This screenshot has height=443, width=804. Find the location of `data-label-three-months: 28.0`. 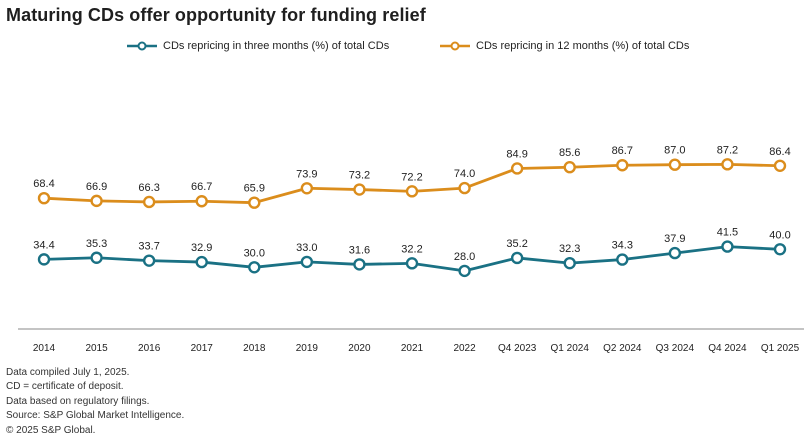

data-label-three-months: 28.0 is located at coordinates (464, 257).